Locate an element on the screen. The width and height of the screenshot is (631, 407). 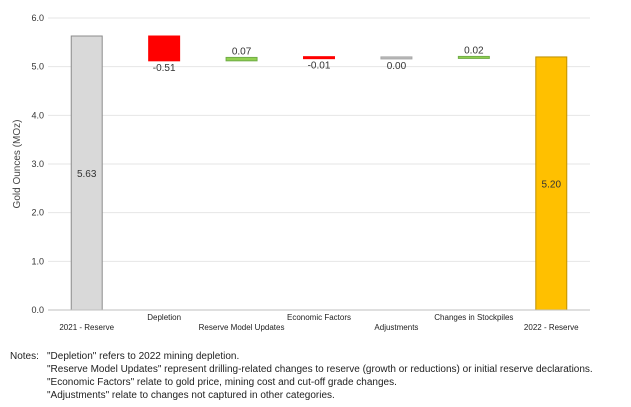
y-tick-label: 3.0 is located at coordinates (37, 164).